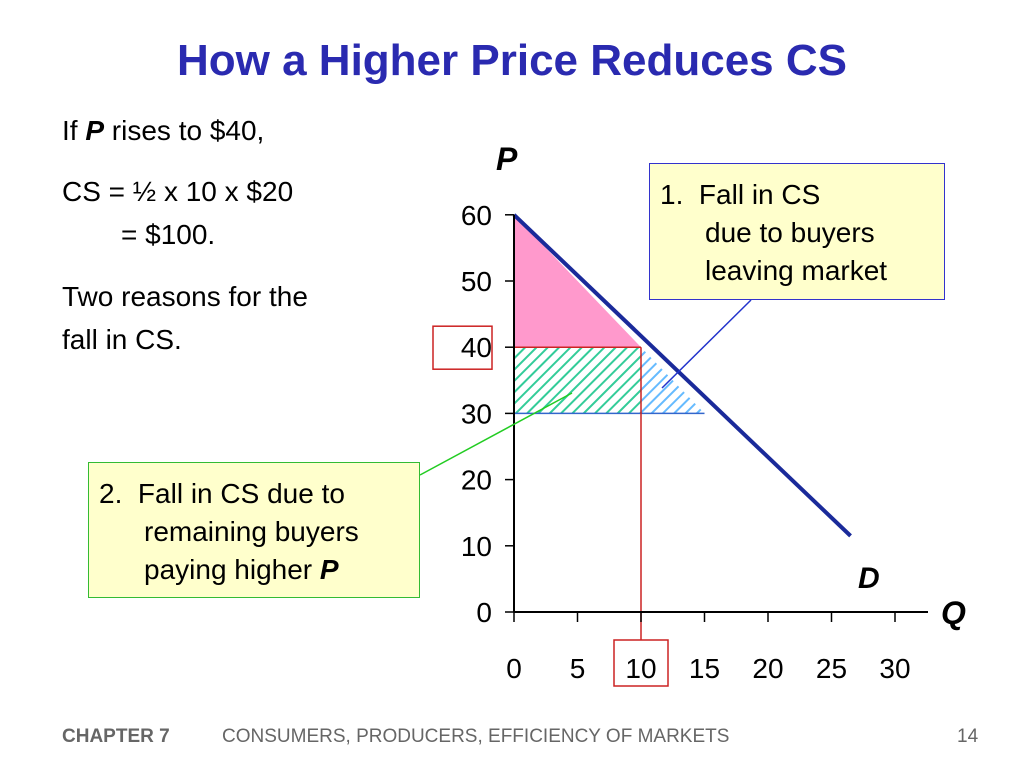 This screenshot has width=1024, height=768. Describe the element at coordinates (185, 296) in the screenshot. I see `reasons-line1: Two reasons for the` at that location.